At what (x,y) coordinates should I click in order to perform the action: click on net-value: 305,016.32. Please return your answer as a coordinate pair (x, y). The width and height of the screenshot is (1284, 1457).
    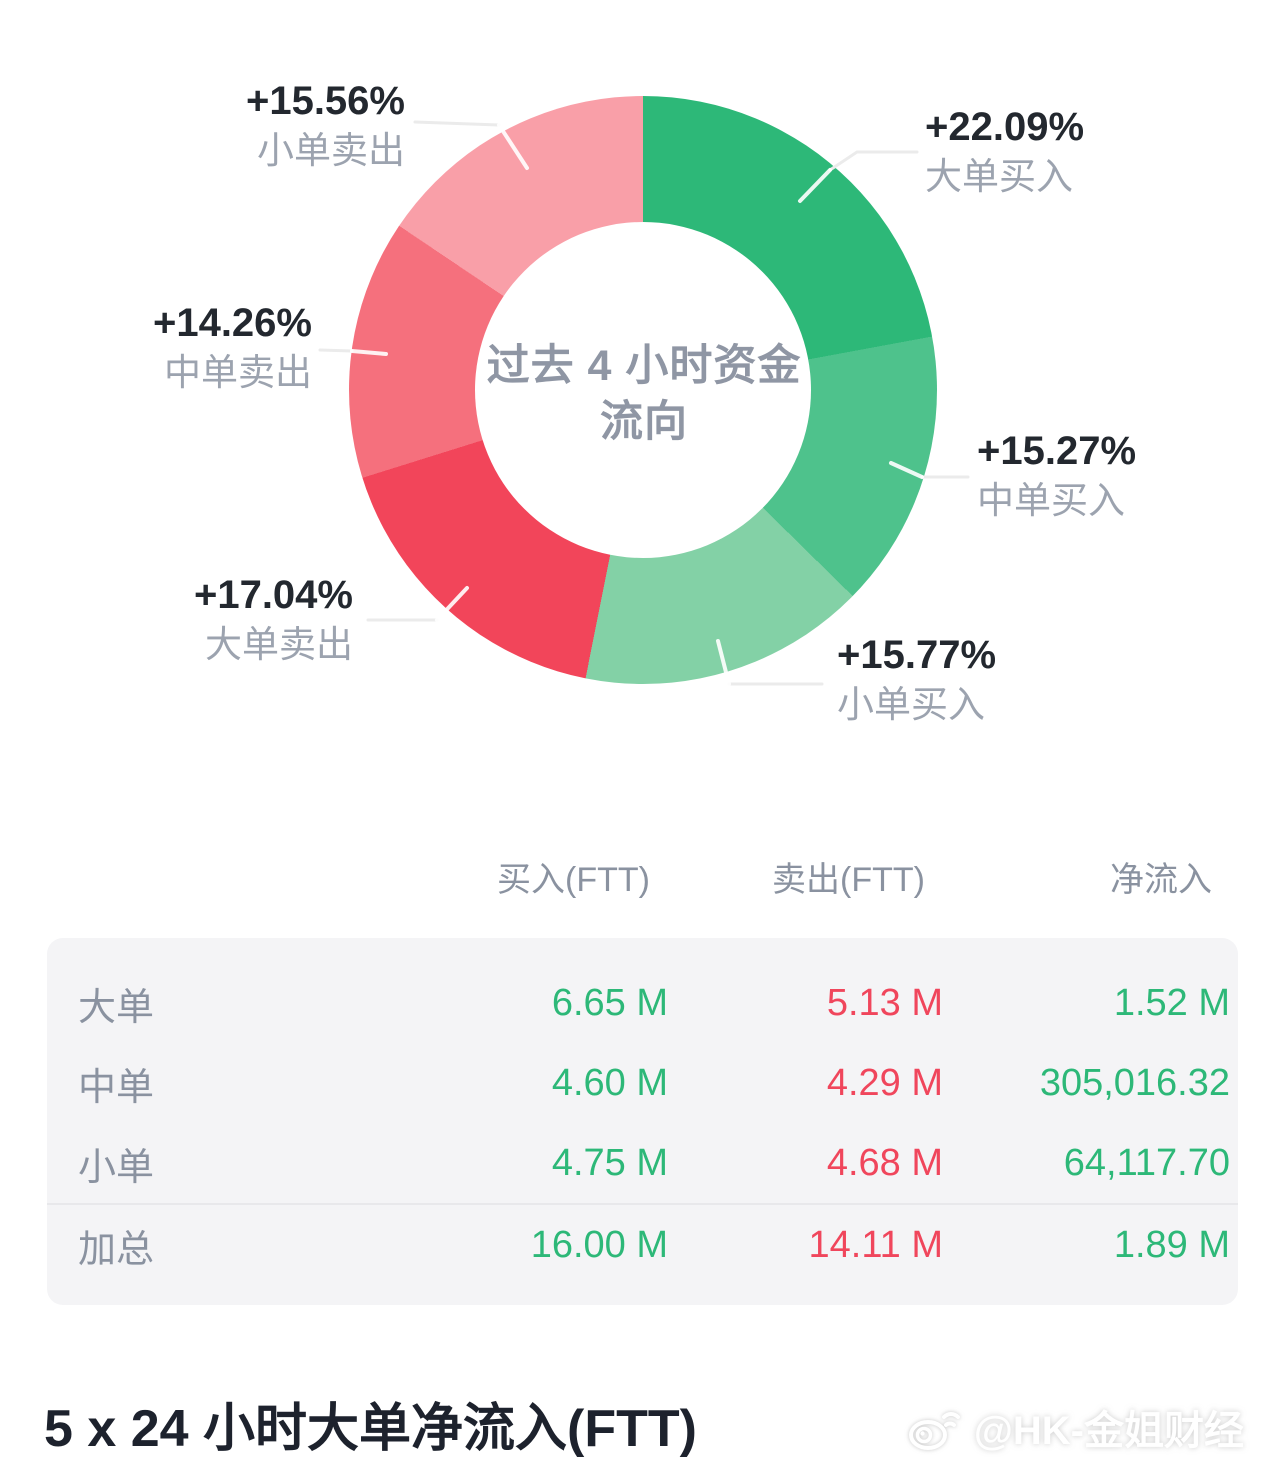
    Looking at the image, I should click on (1134, 1082).